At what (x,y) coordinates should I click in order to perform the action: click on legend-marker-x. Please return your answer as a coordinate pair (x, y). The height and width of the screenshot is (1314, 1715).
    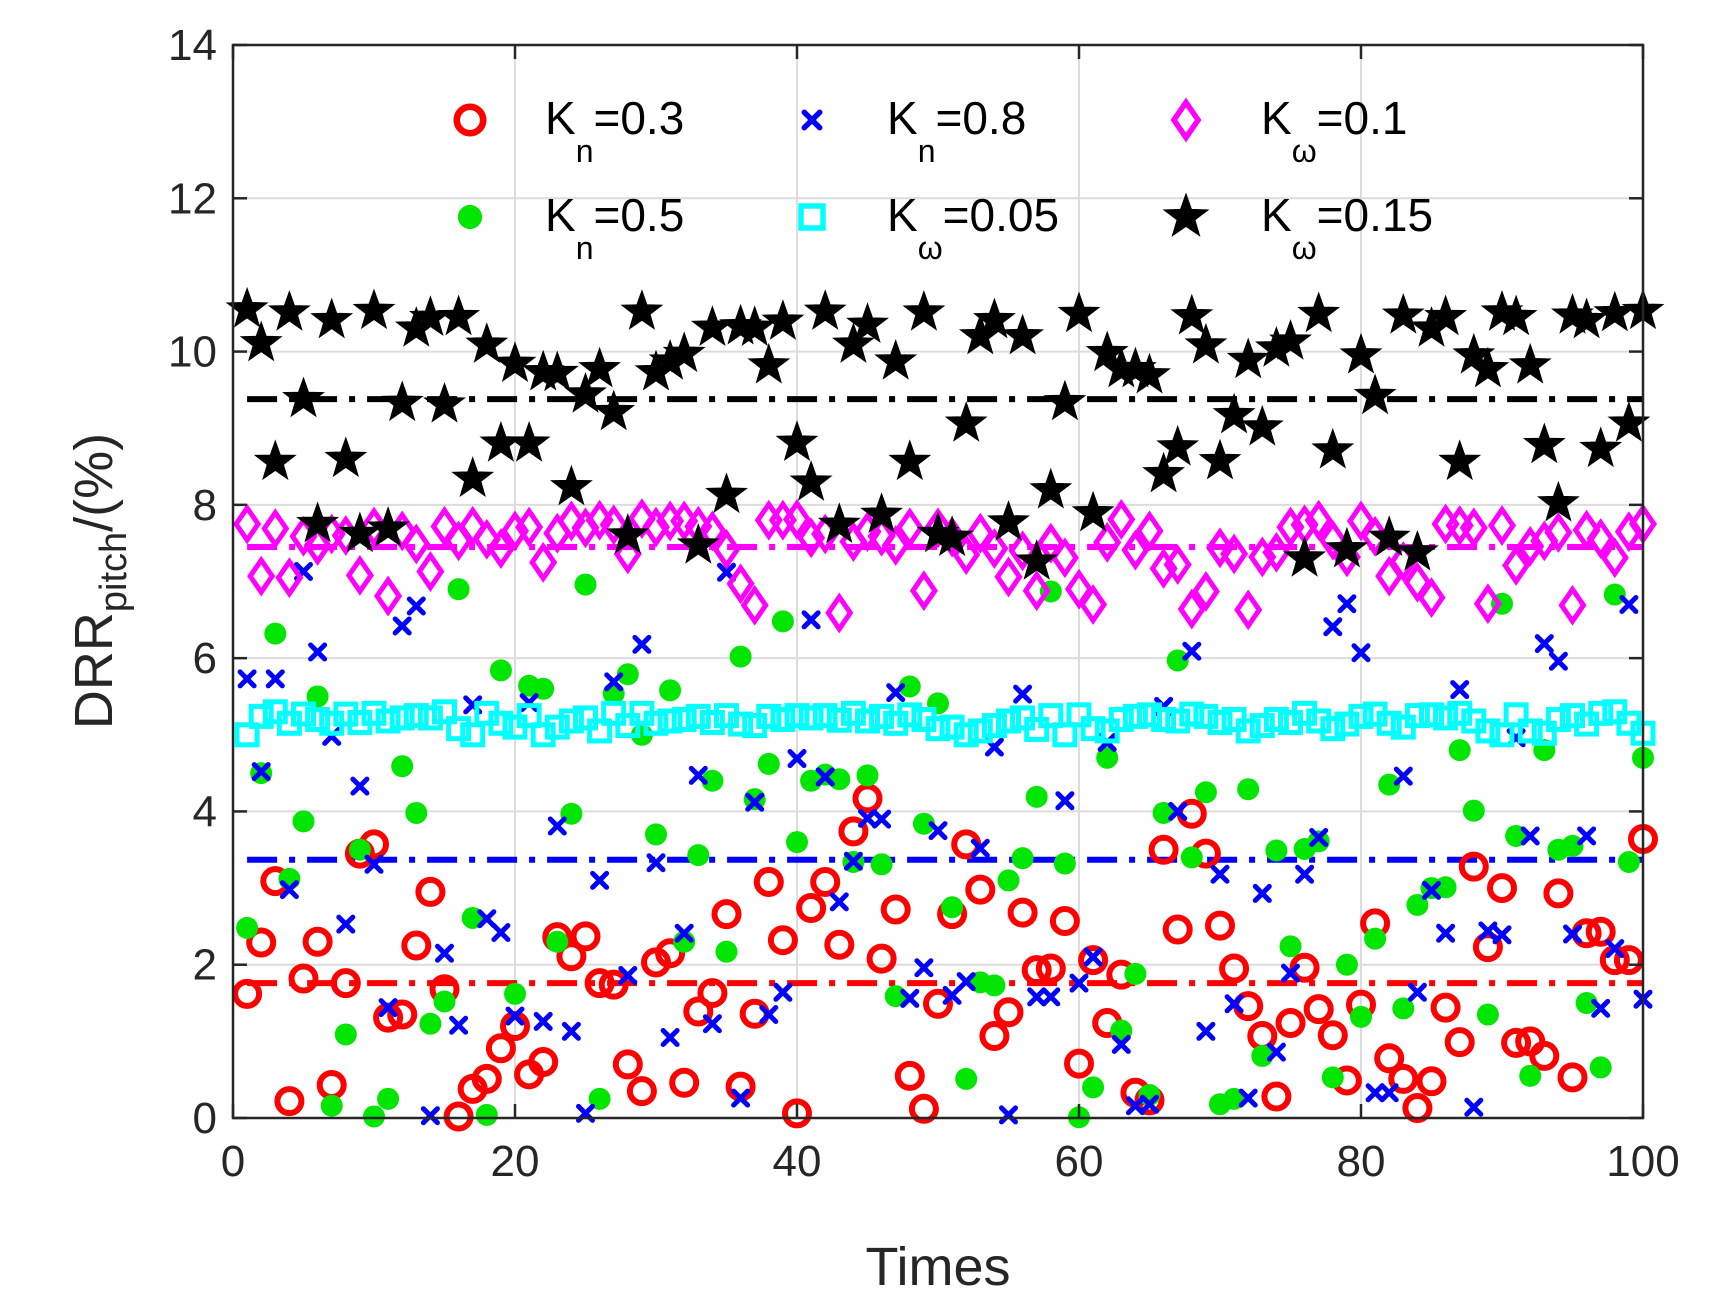
    Looking at the image, I should click on (812, 120).